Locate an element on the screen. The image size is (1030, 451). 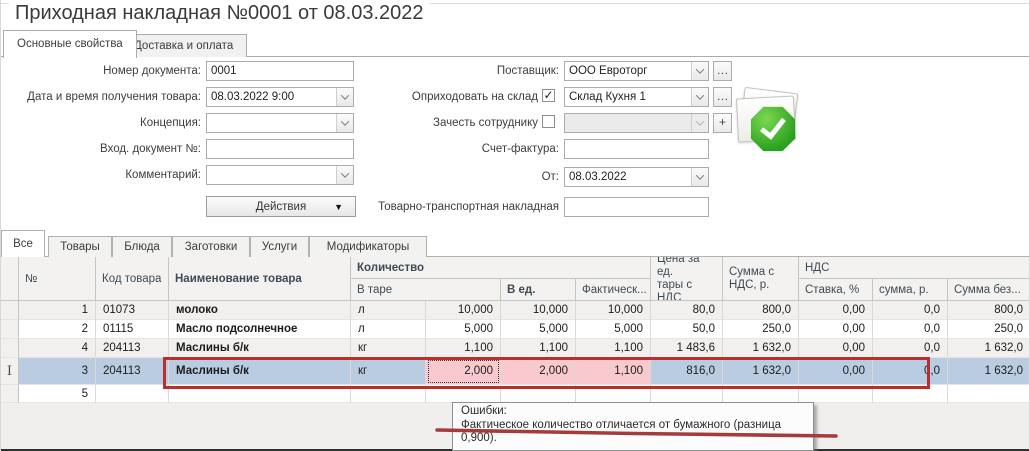
warehouse-checkbox: ✓ is located at coordinates (548, 95).